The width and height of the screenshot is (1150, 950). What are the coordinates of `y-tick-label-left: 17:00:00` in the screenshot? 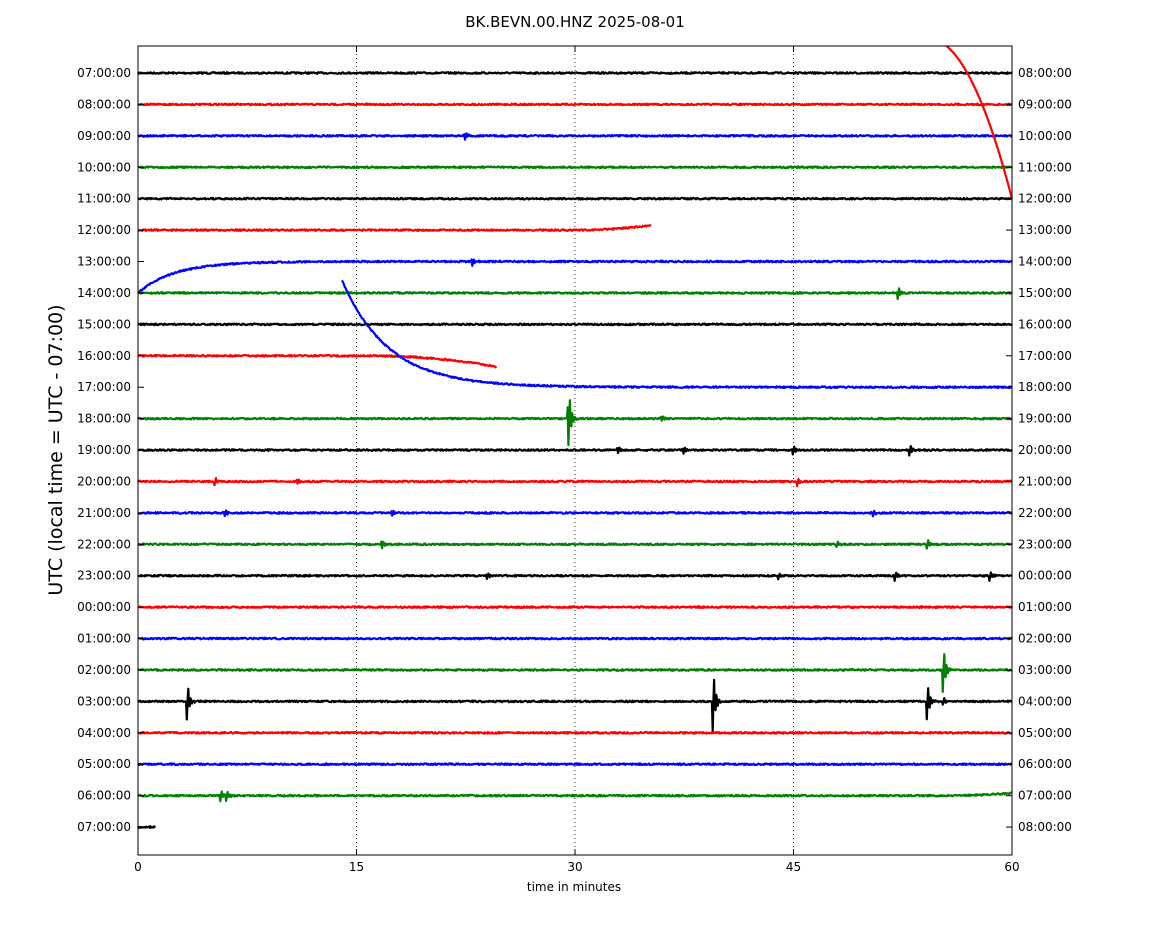 It's located at (104, 387).